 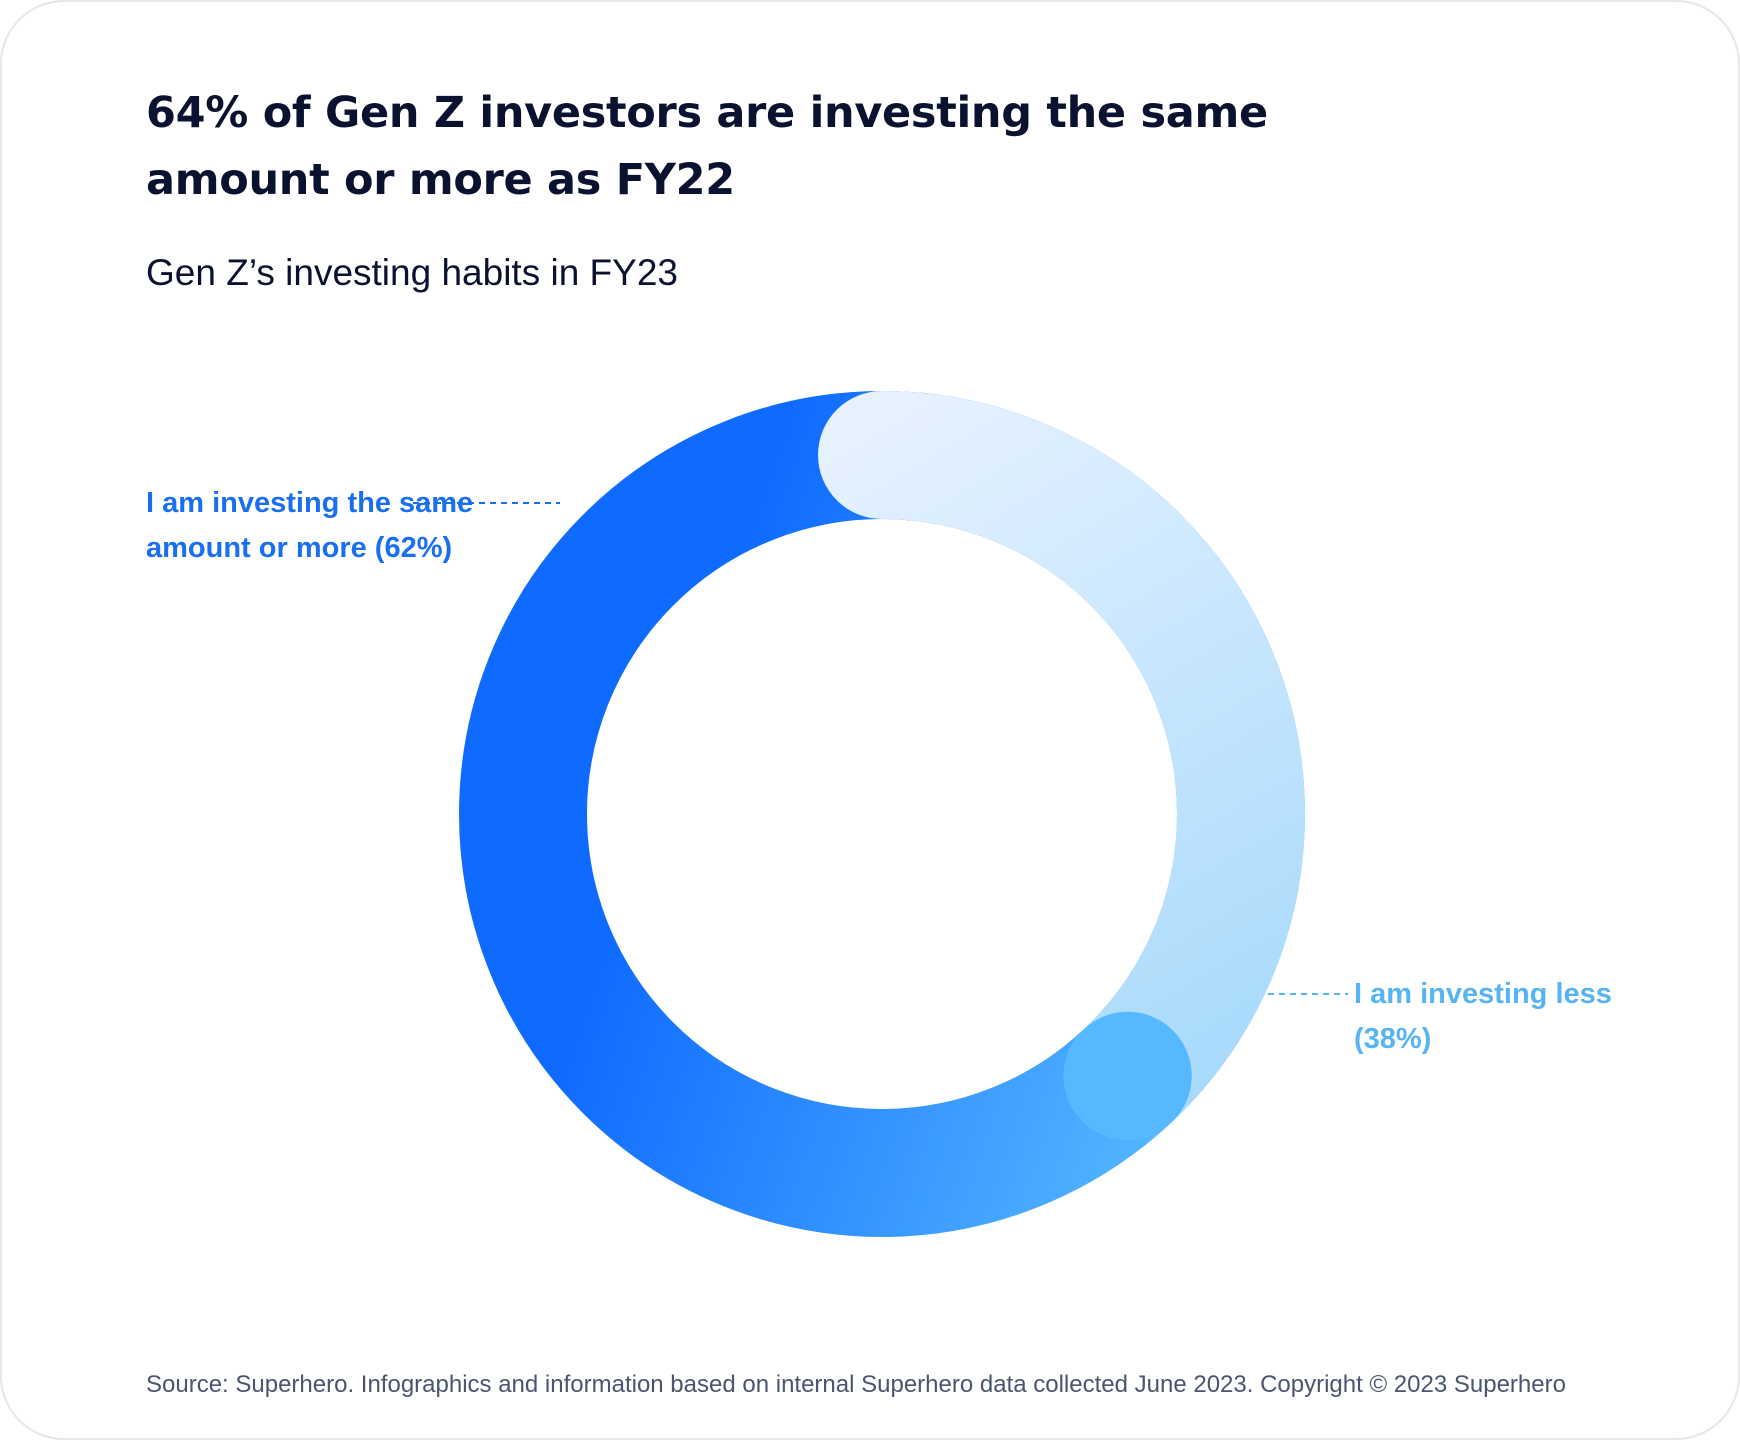 I want to click on slice-same-or-more-cap, so click(x=1127, y=1075).